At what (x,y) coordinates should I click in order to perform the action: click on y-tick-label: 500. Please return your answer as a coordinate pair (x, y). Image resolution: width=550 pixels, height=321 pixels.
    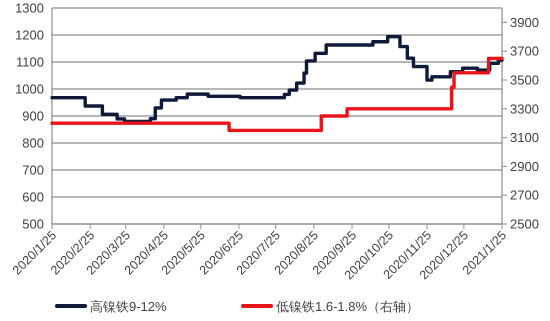
    Looking at the image, I should click on (33, 224).